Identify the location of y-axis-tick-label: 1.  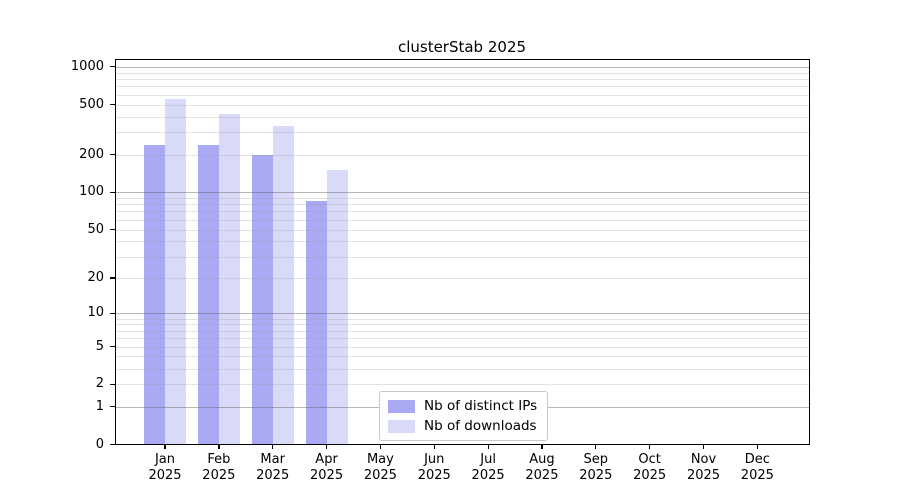
(99, 406).